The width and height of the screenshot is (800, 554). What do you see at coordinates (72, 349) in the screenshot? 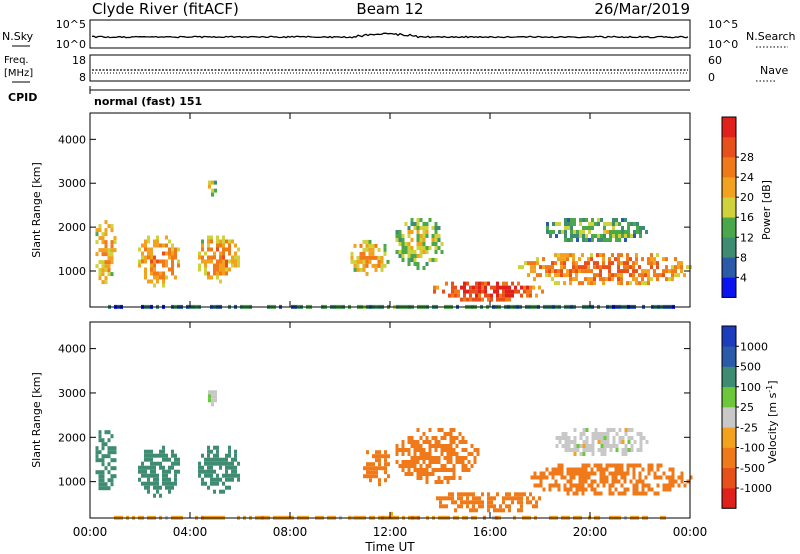
I see `y-tick-label: 4000` at bounding box center [72, 349].